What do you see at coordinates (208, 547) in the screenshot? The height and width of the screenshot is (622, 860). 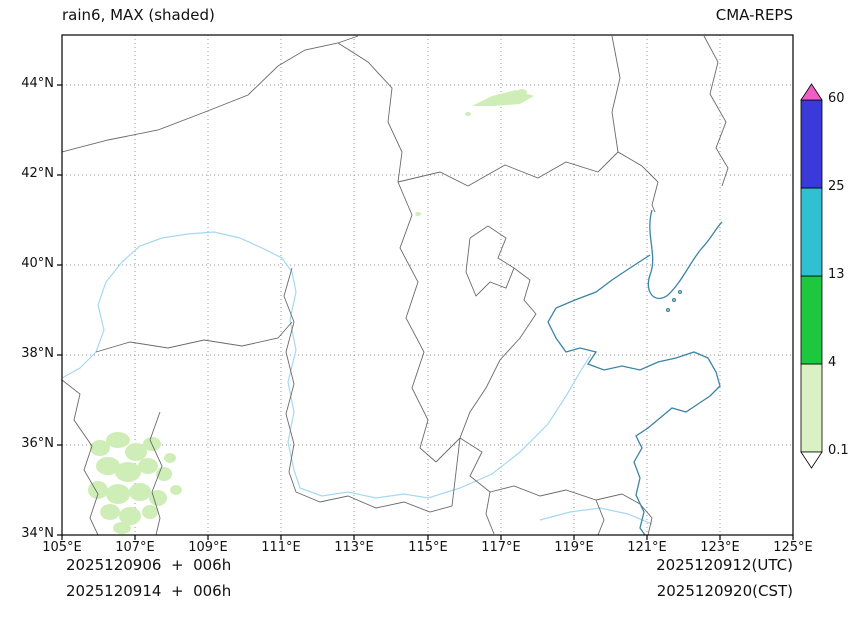 I see `x-tick: 109°E` at bounding box center [208, 547].